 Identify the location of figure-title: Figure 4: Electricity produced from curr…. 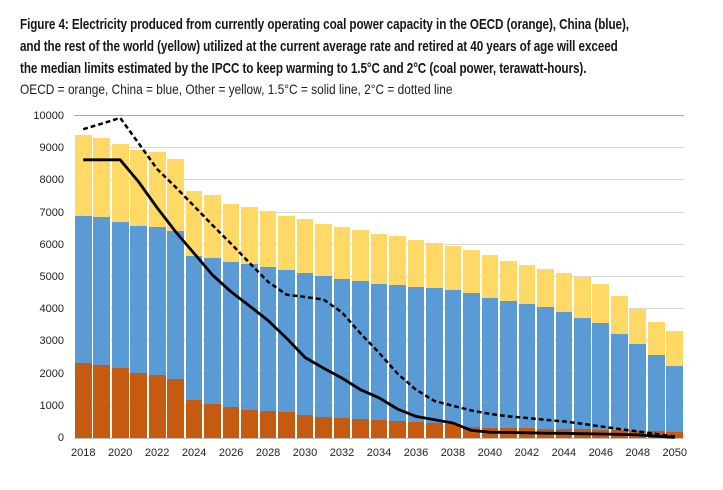
(371, 47).